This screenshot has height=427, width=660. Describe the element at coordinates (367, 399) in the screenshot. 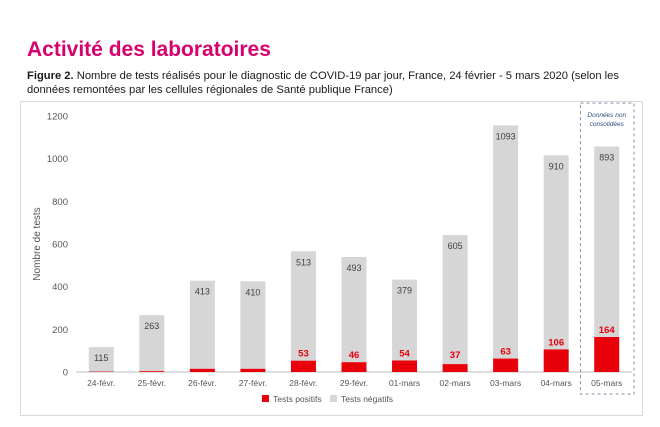

I see `legend-label-negatifs: Tests négatifs` at that location.